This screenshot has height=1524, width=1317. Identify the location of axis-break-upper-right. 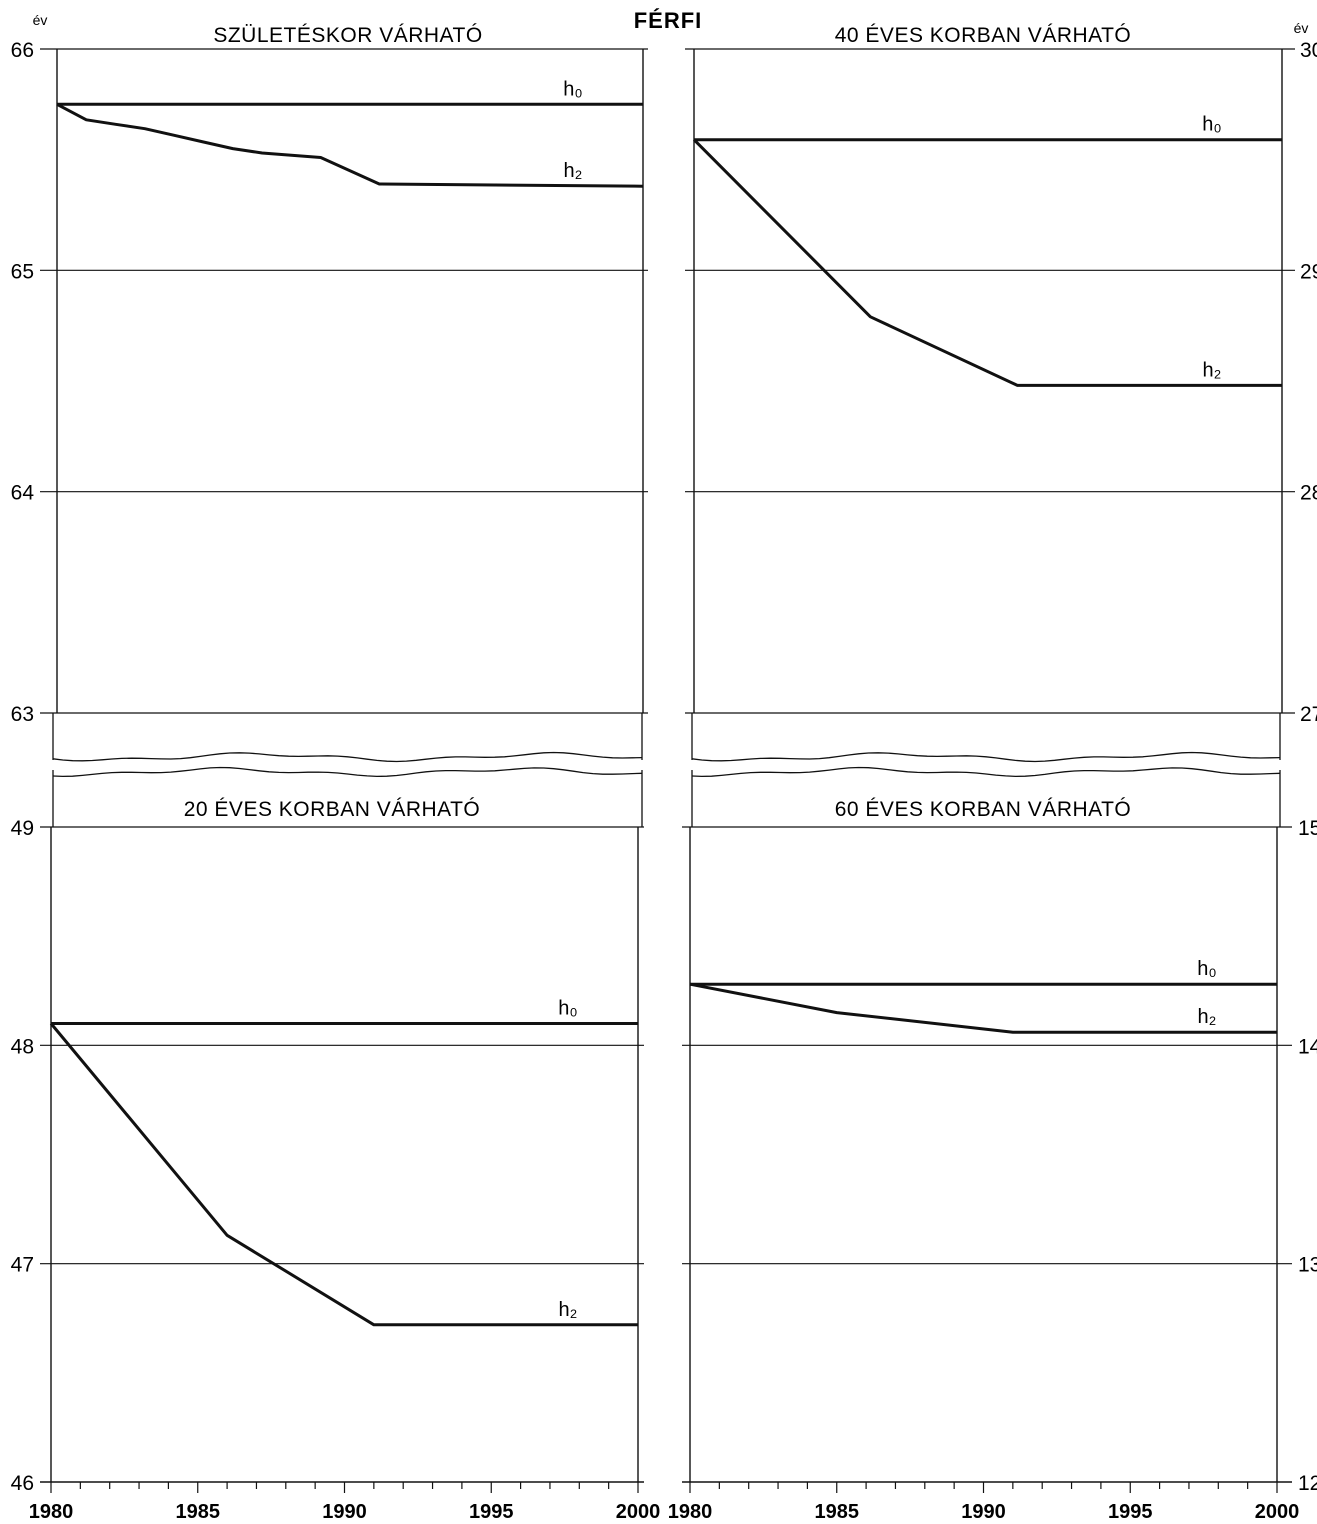
(986, 757).